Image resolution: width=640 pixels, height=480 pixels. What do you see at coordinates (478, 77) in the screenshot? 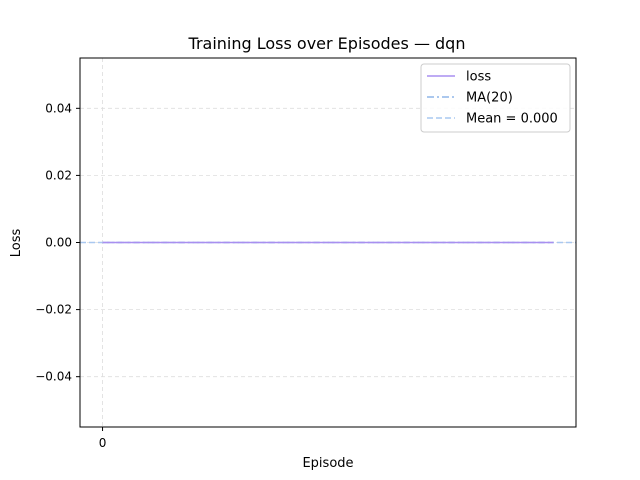
I see `legend-label: loss` at bounding box center [478, 77].